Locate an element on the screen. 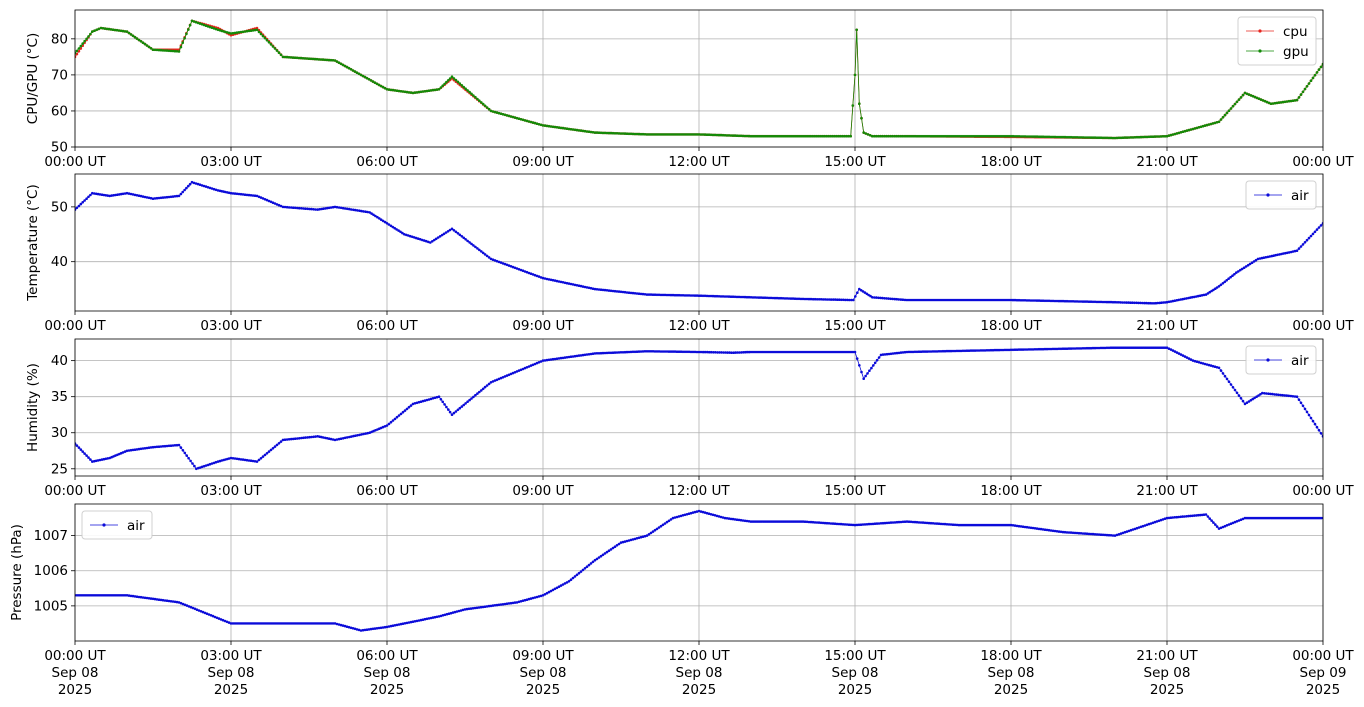 This screenshot has width=1364, height=707. x-tick-label: 00:00 UT is located at coordinates (1323, 162).